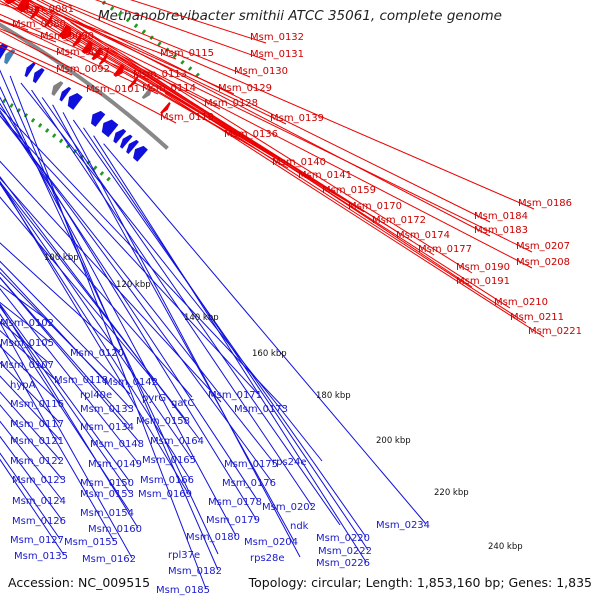 This screenshot has width=600, height=600. What do you see at coordinates (349, 190) in the screenshot?
I see `gene-label-outer: Msm_0159` at bounding box center [349, 190].